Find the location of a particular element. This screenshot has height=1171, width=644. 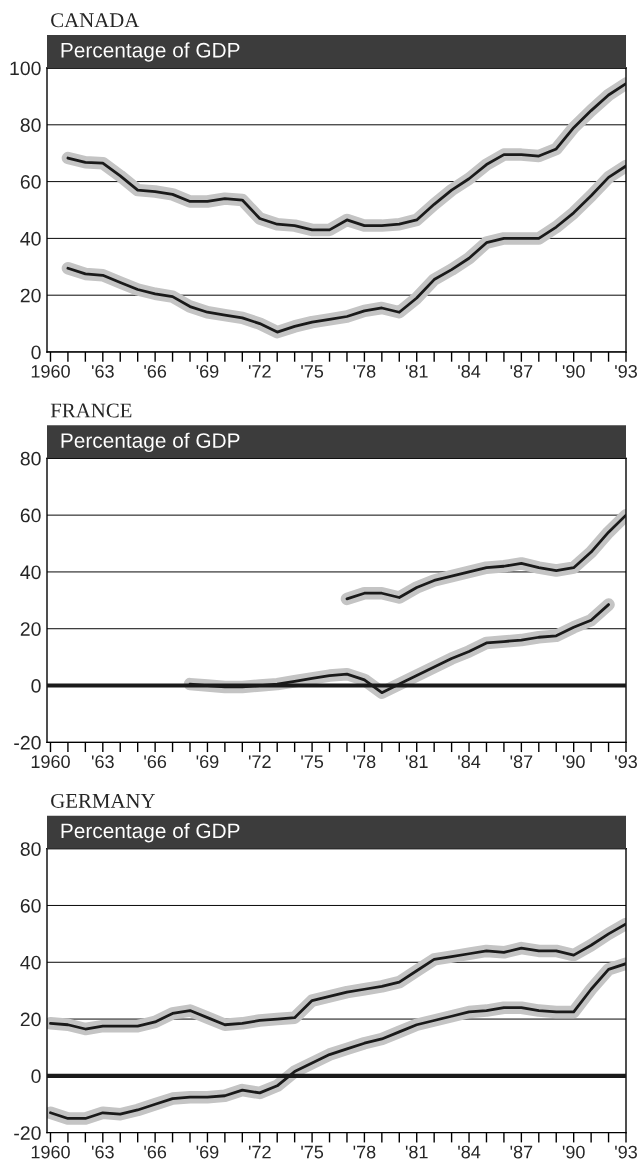

chart-title: FRANCE is located at coordinates (91, 410).